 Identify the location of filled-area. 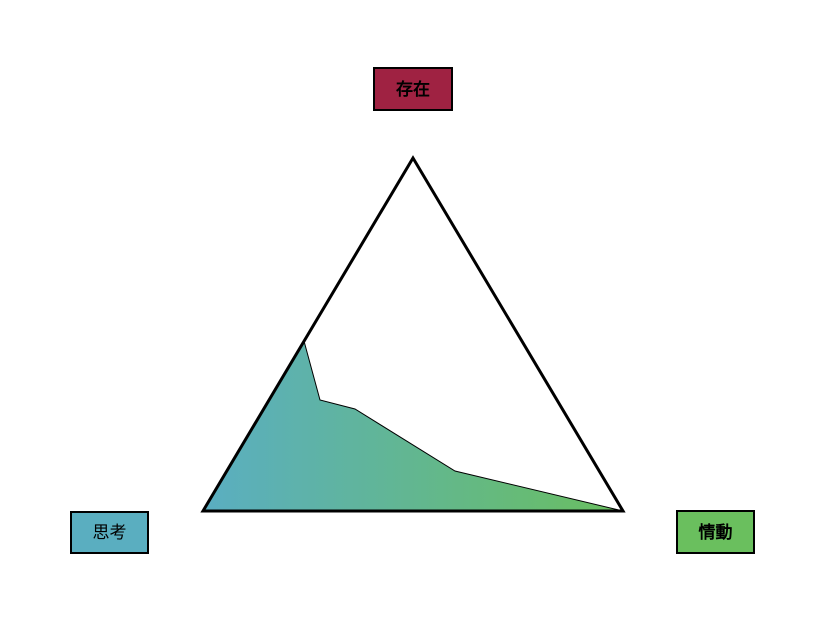
(413, 425).